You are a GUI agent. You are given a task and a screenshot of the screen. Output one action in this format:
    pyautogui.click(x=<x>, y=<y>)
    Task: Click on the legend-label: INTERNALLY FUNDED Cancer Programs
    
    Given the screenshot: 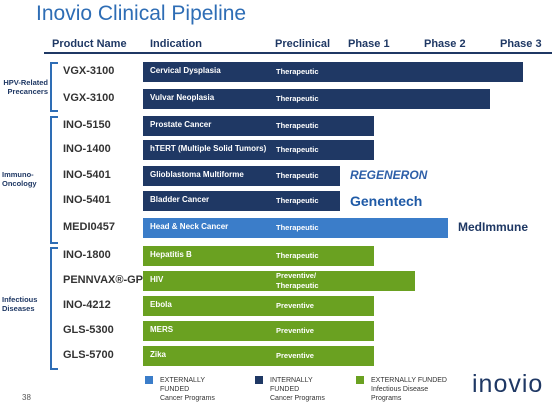 What is the action you would take?
    pyautogui.click(x=297, y=389)
    